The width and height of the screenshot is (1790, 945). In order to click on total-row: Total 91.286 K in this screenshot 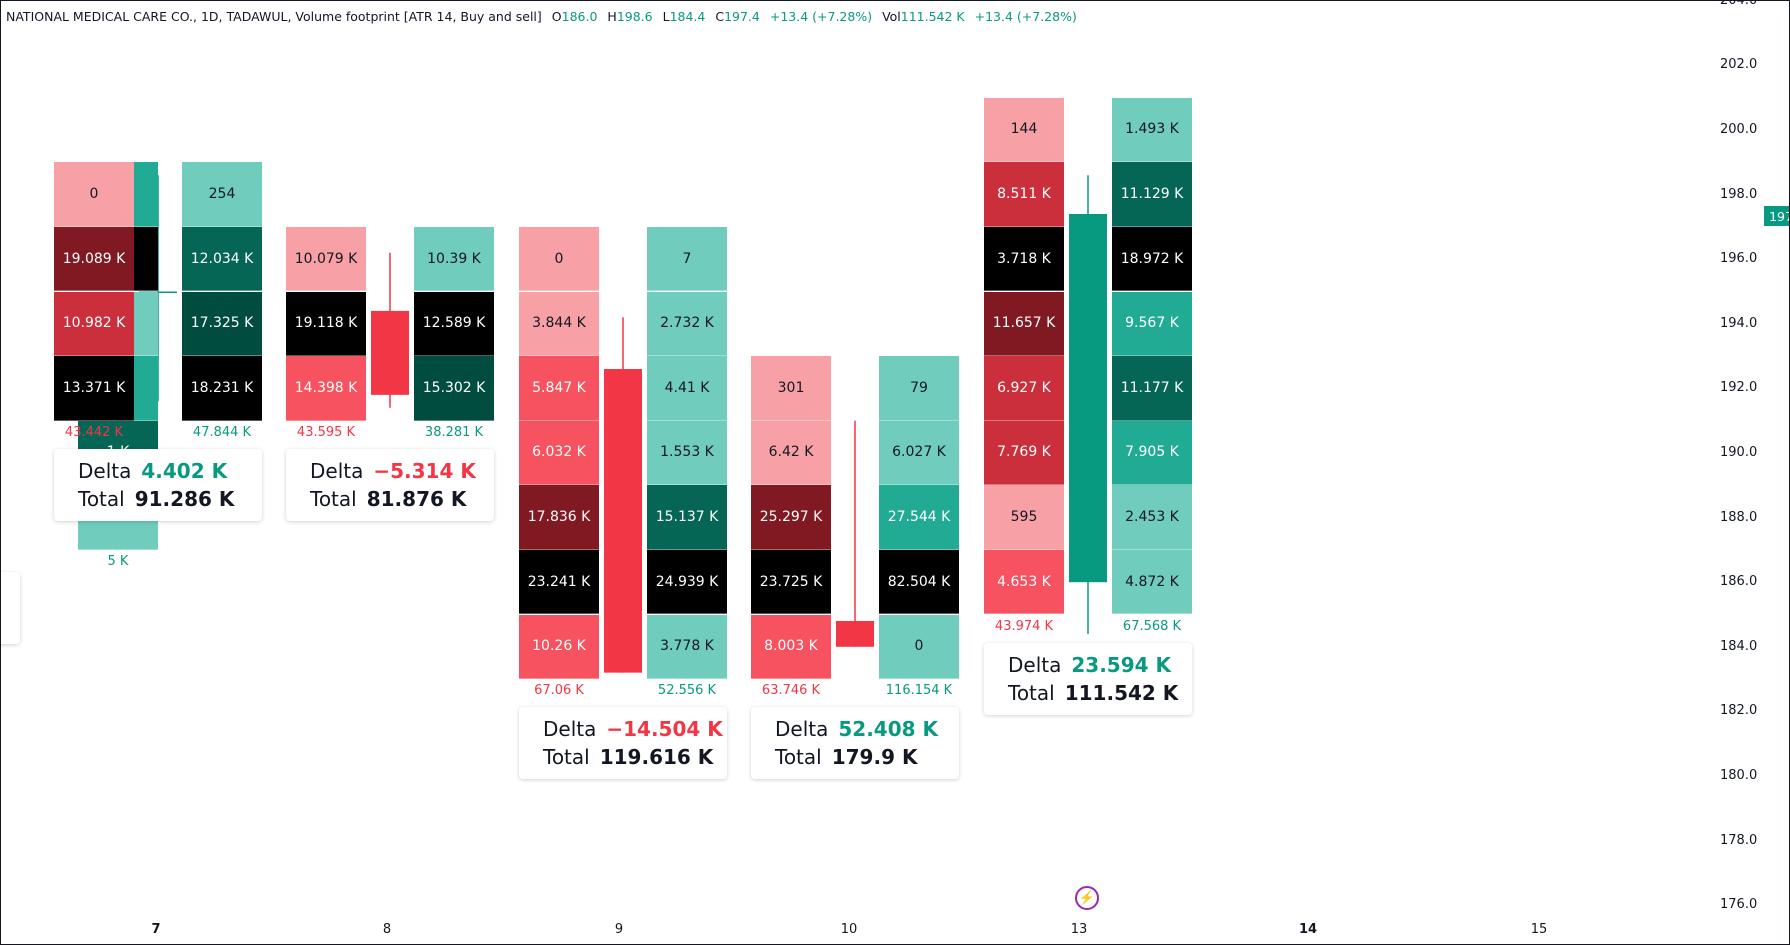, I will do `click(170, 499)`.